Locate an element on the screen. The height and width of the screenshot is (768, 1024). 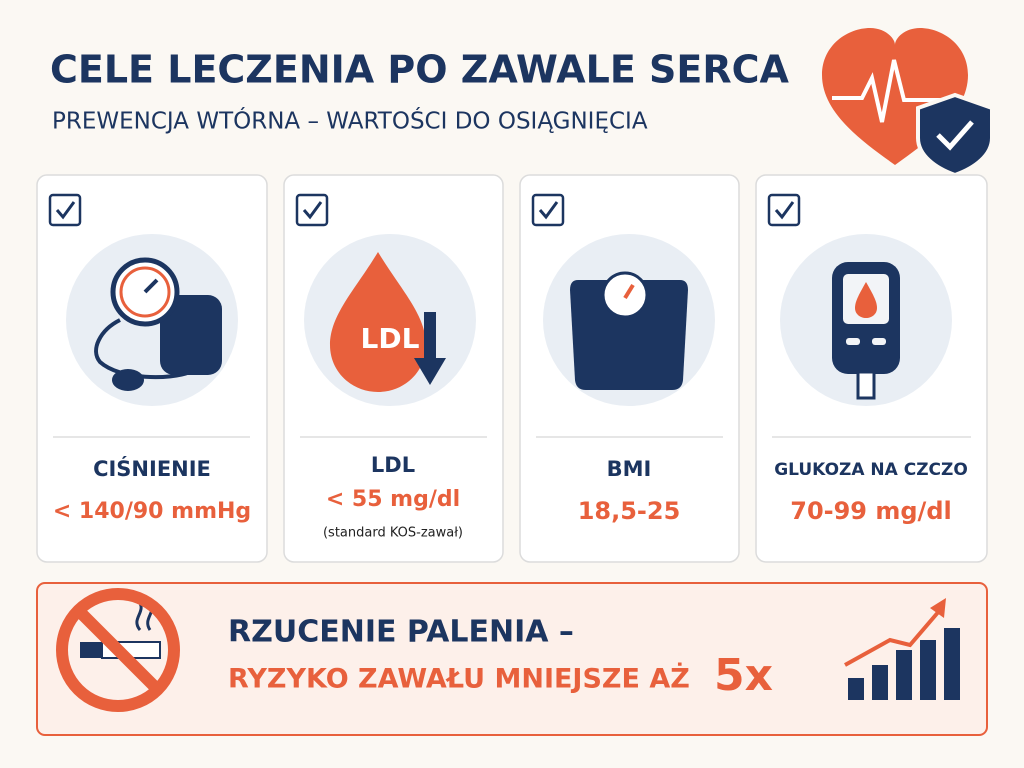
drop-label: LDL is located at coordinates (390, 338).